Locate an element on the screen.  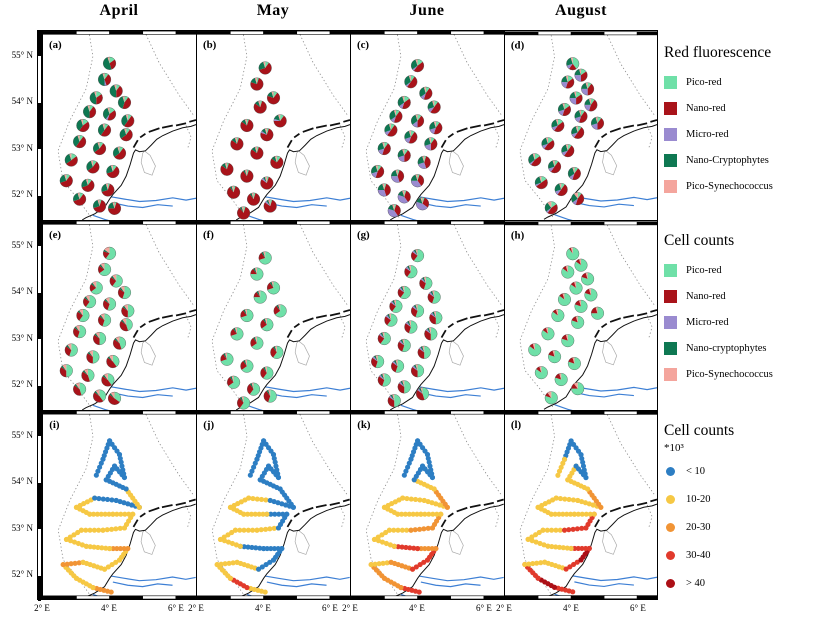
x-axis-col-3: 2° E 4° E 6° E is located at coordinates (423, 610).